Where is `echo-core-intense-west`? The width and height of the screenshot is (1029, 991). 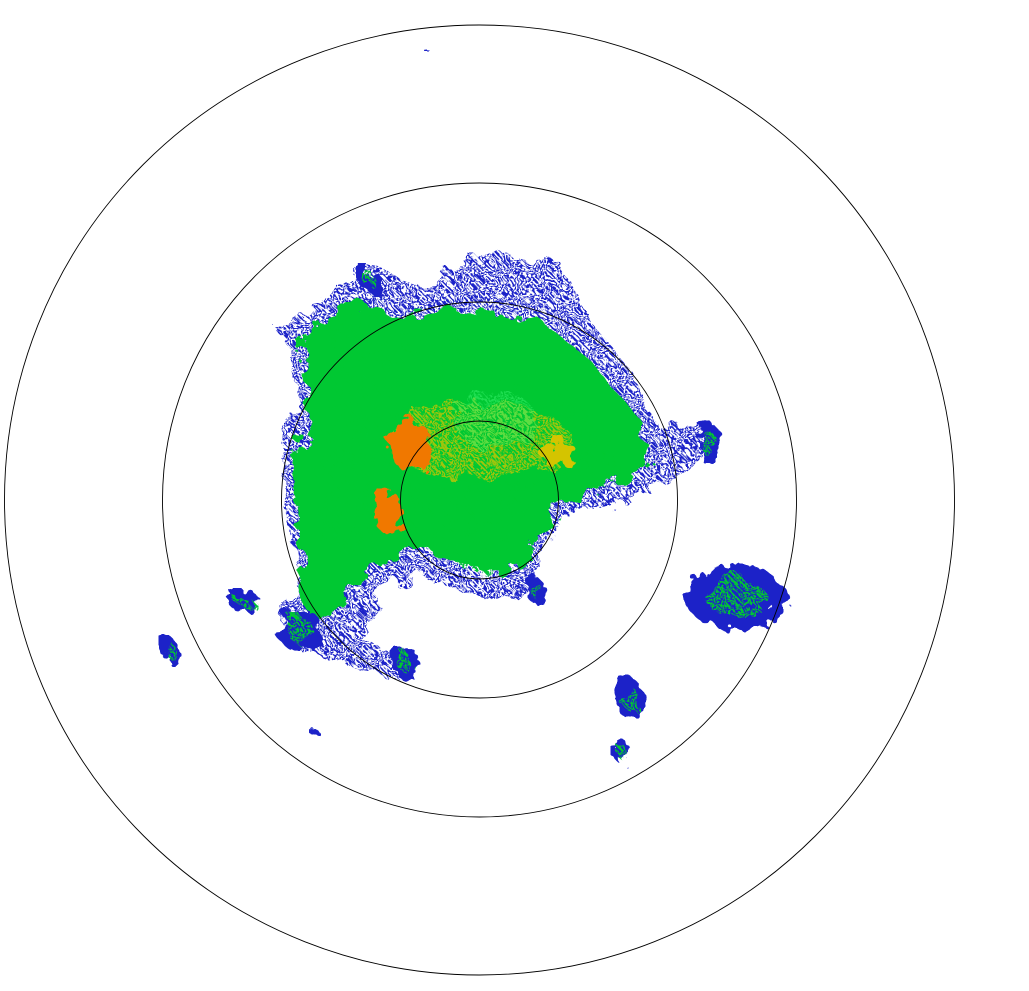
echo-core-intense-west is located at coordinates (388, 512).